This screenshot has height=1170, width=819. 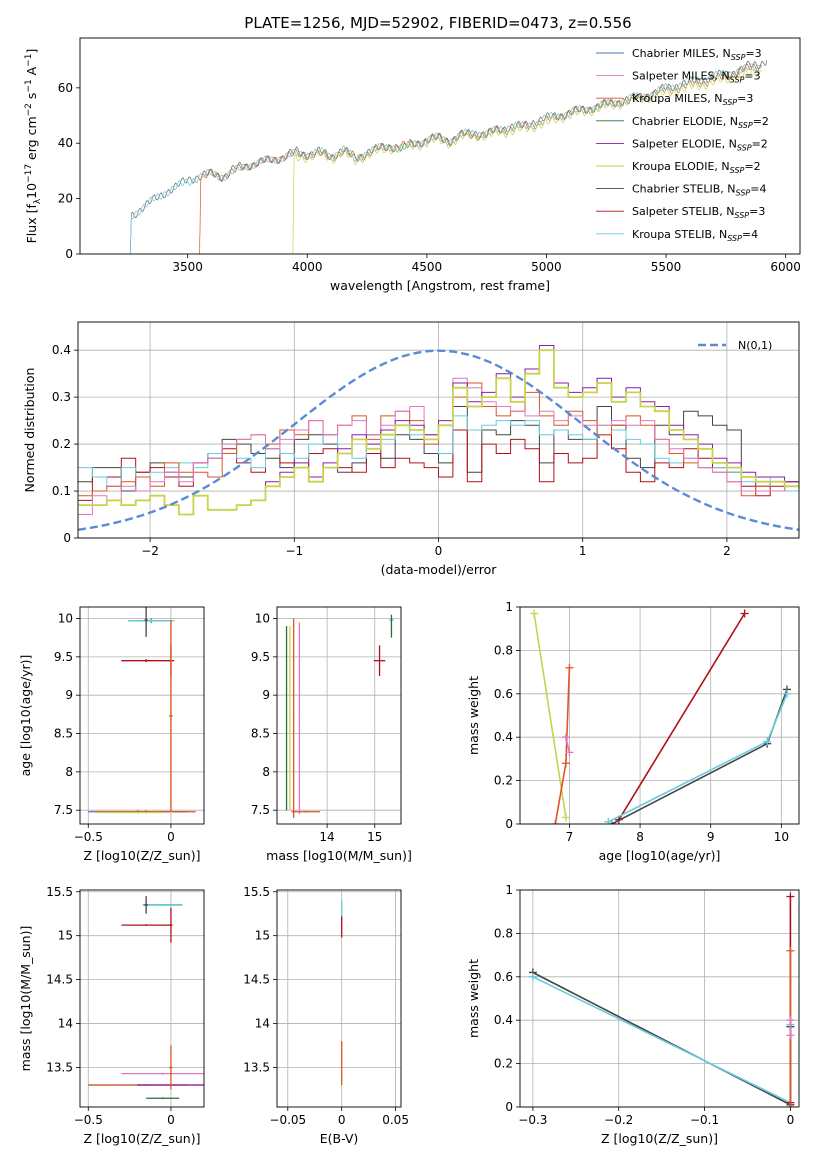 What do you see at coordinates (700, 122) in the screenshot?
I see `legend-label: Chabrier ELODIE, NSSP=2` at bounding box center [700, 122].